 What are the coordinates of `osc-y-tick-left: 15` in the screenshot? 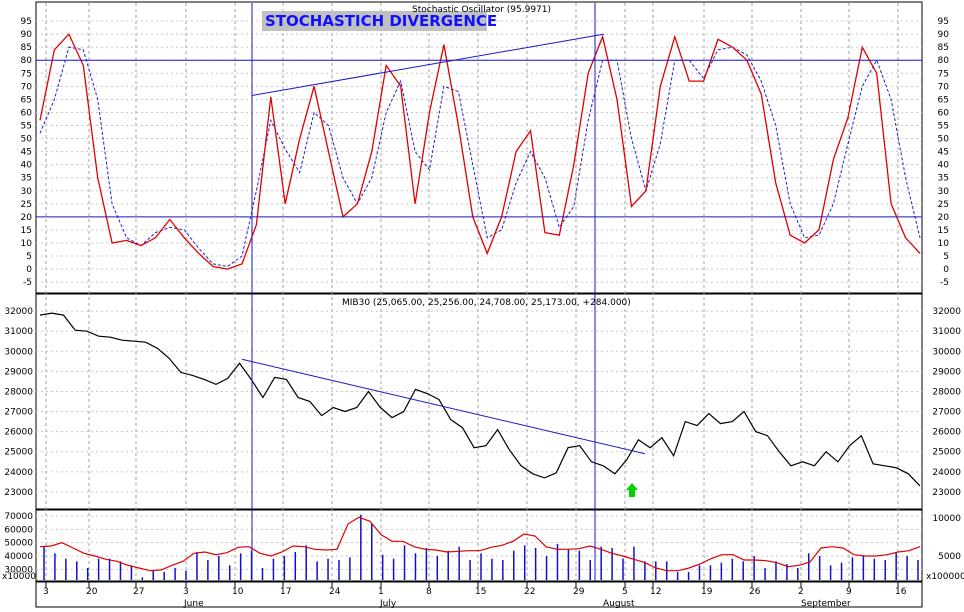 It's located at (26, 231).